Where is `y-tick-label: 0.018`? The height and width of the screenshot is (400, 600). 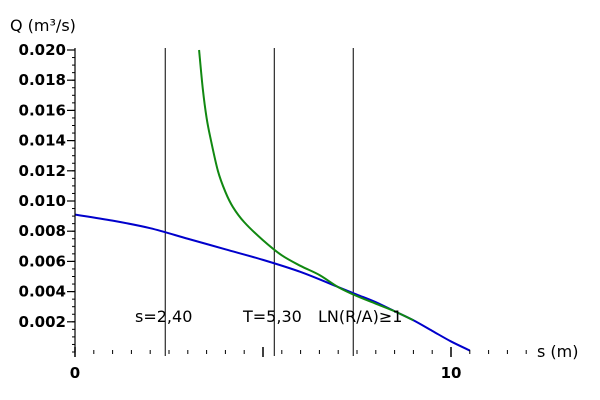
y-tick-label: 0.018 is located at coordinates (42, 80).